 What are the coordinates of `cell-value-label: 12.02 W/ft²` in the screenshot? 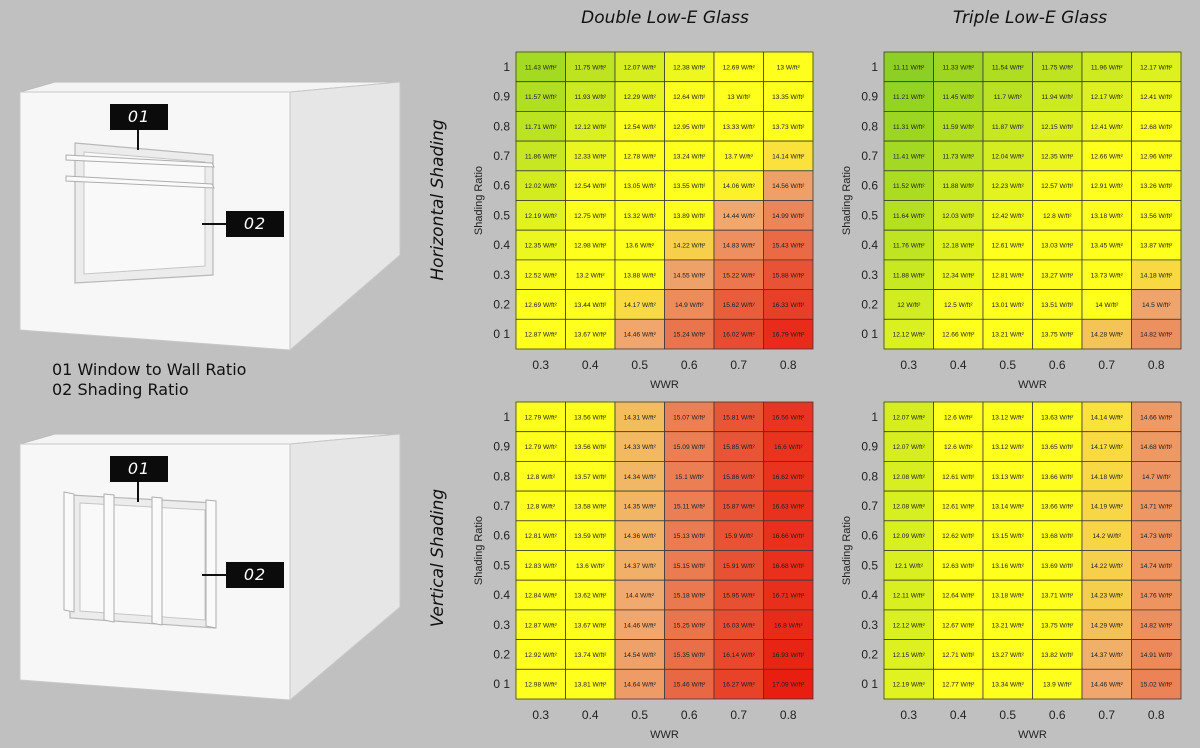 It's located at (541, 186).